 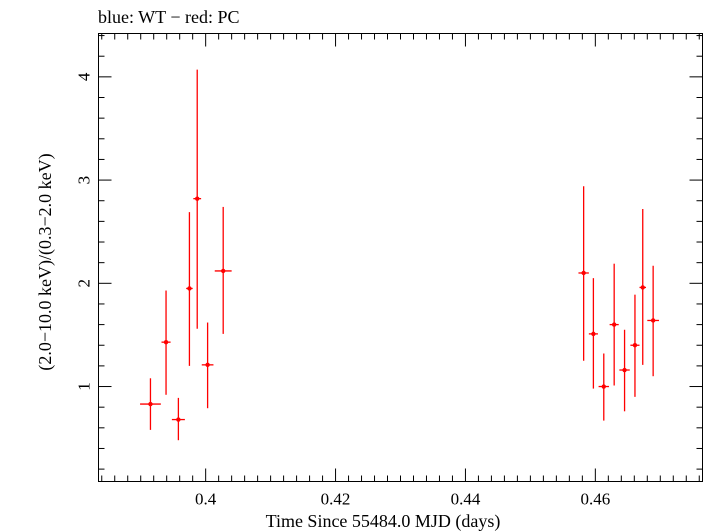 What do you see at coordinates (84, 180) in the screenshot?
I see `y-tick-label: 3` at bounding box center [84, 180].